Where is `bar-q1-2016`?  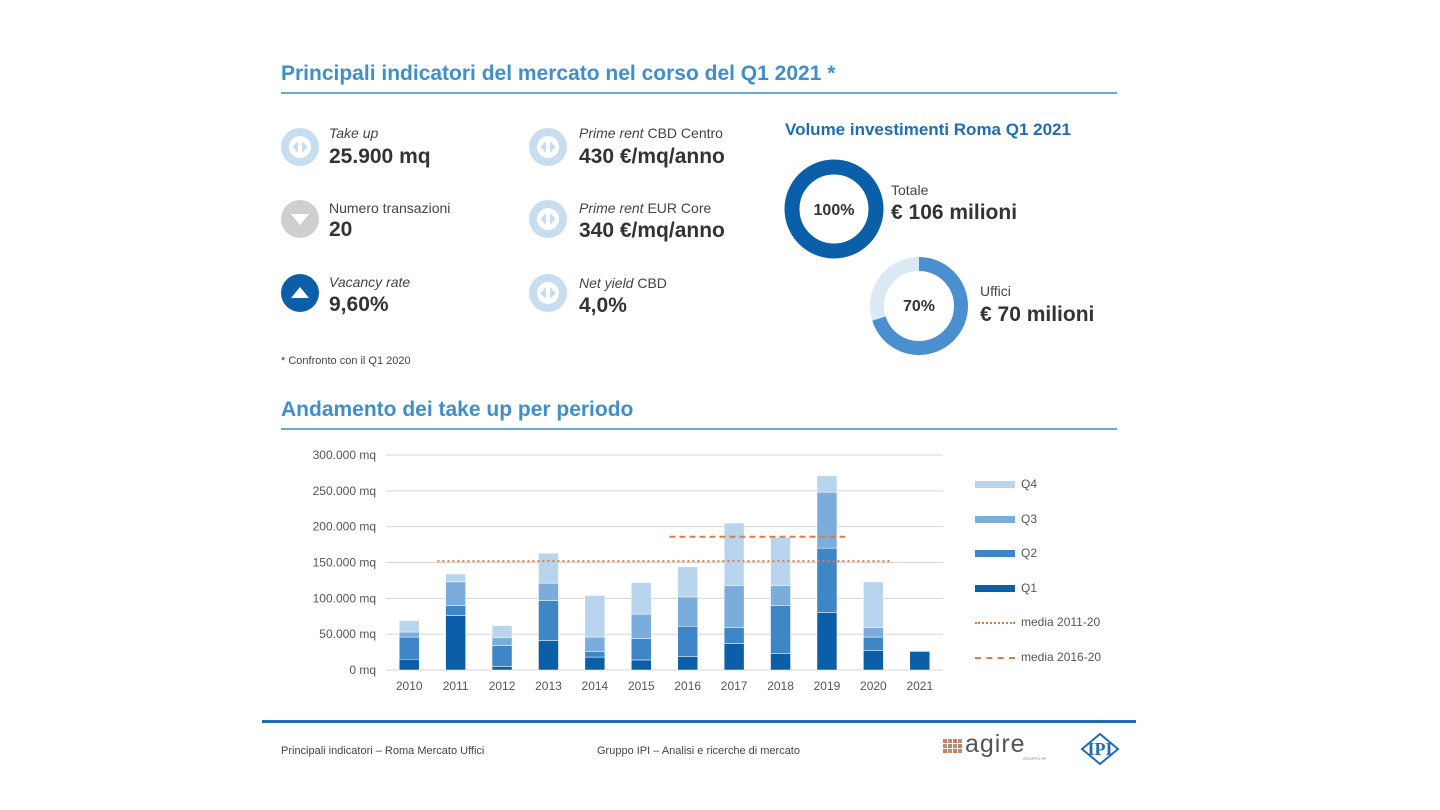 bar-q1-2016 is located at coordinates (687, 663).